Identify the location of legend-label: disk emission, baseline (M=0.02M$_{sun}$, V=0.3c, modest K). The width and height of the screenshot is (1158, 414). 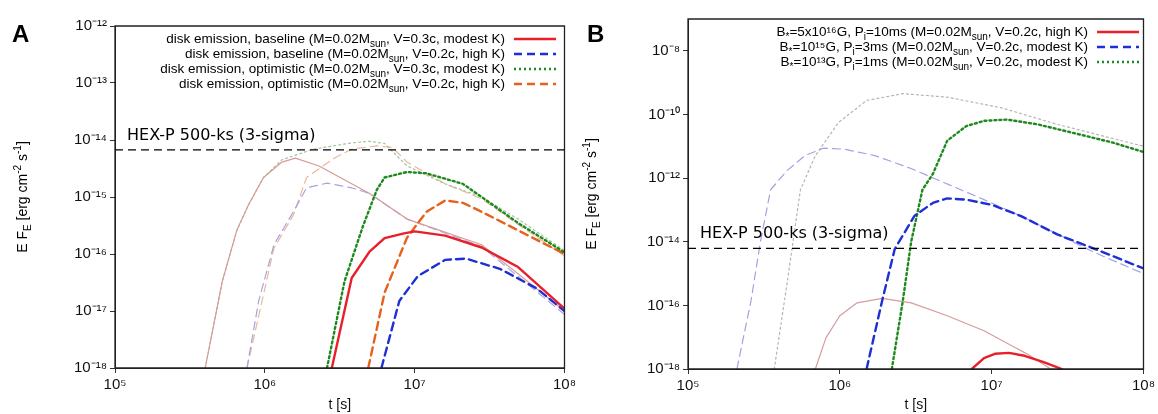
(335, 40).